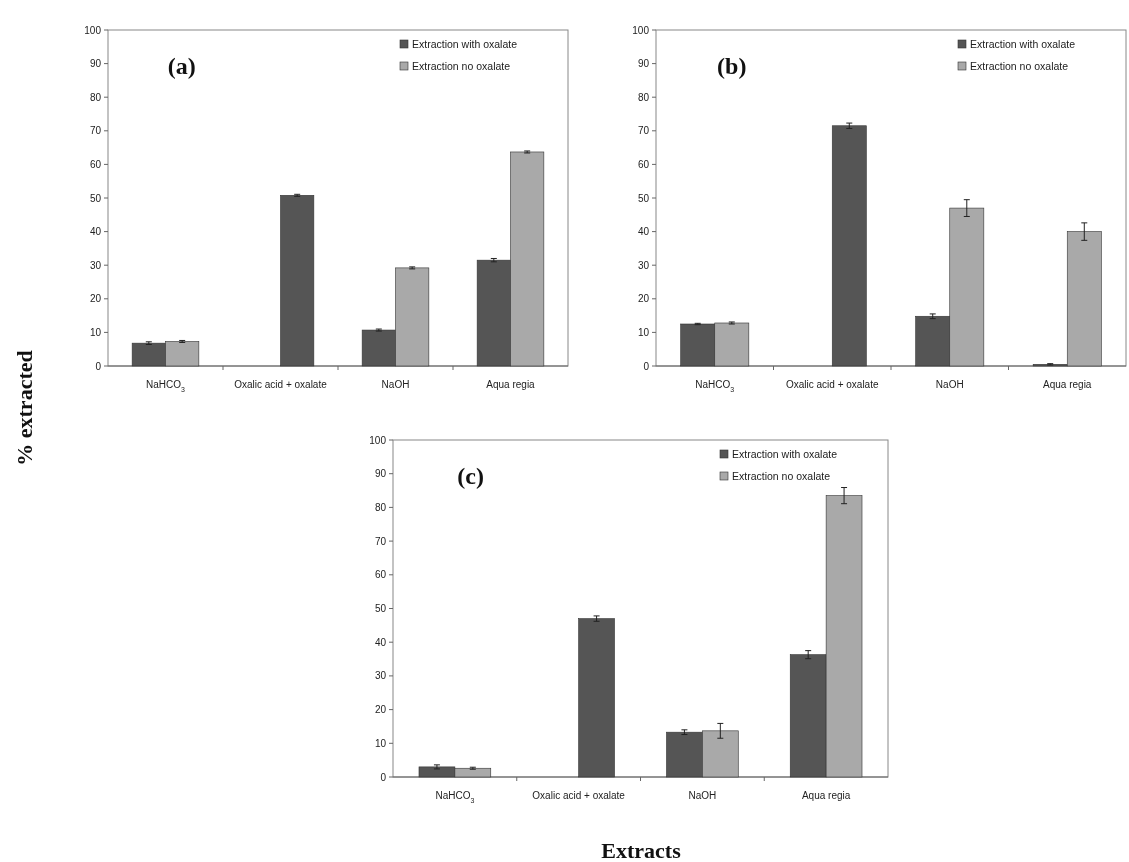  What do you see at coordinates (181, 65) in the screenshot?
I see `text: (a)` at bounding box center [181, 65].